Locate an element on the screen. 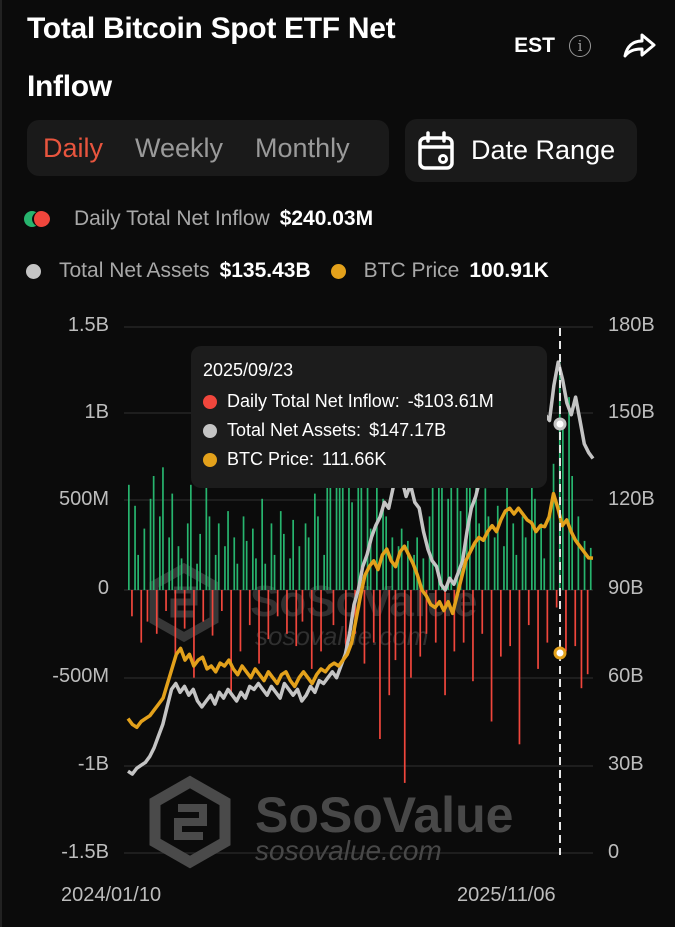 The image size is (675, 927). left-axis-tick: -1B is located at coordinates (93, 764).